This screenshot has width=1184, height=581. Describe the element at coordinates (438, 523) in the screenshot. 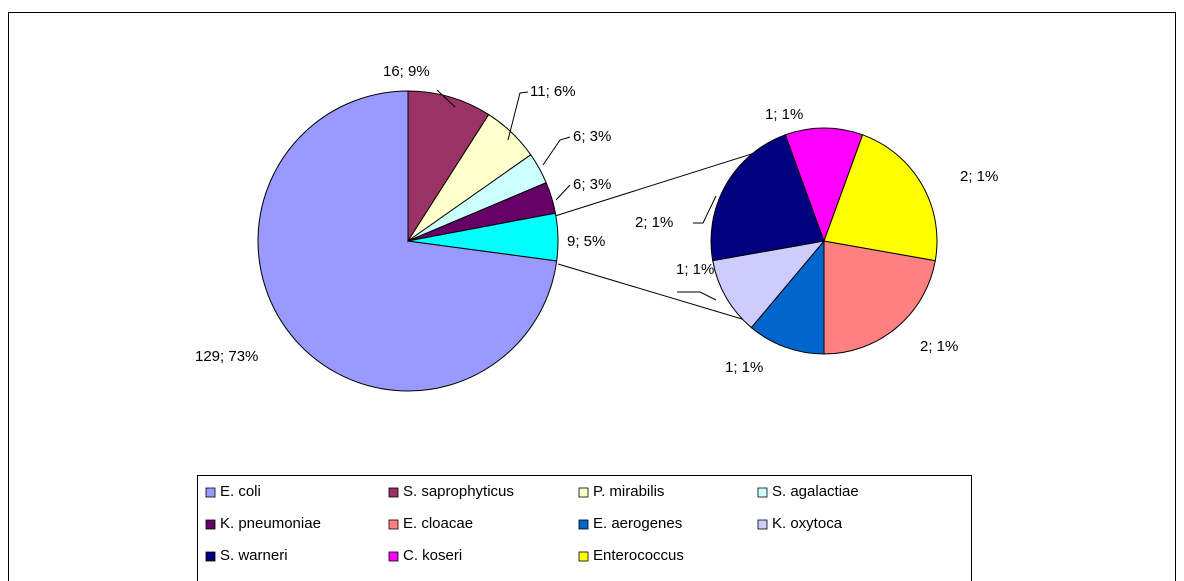

I see `legend-label: E. cloacae` at that location.